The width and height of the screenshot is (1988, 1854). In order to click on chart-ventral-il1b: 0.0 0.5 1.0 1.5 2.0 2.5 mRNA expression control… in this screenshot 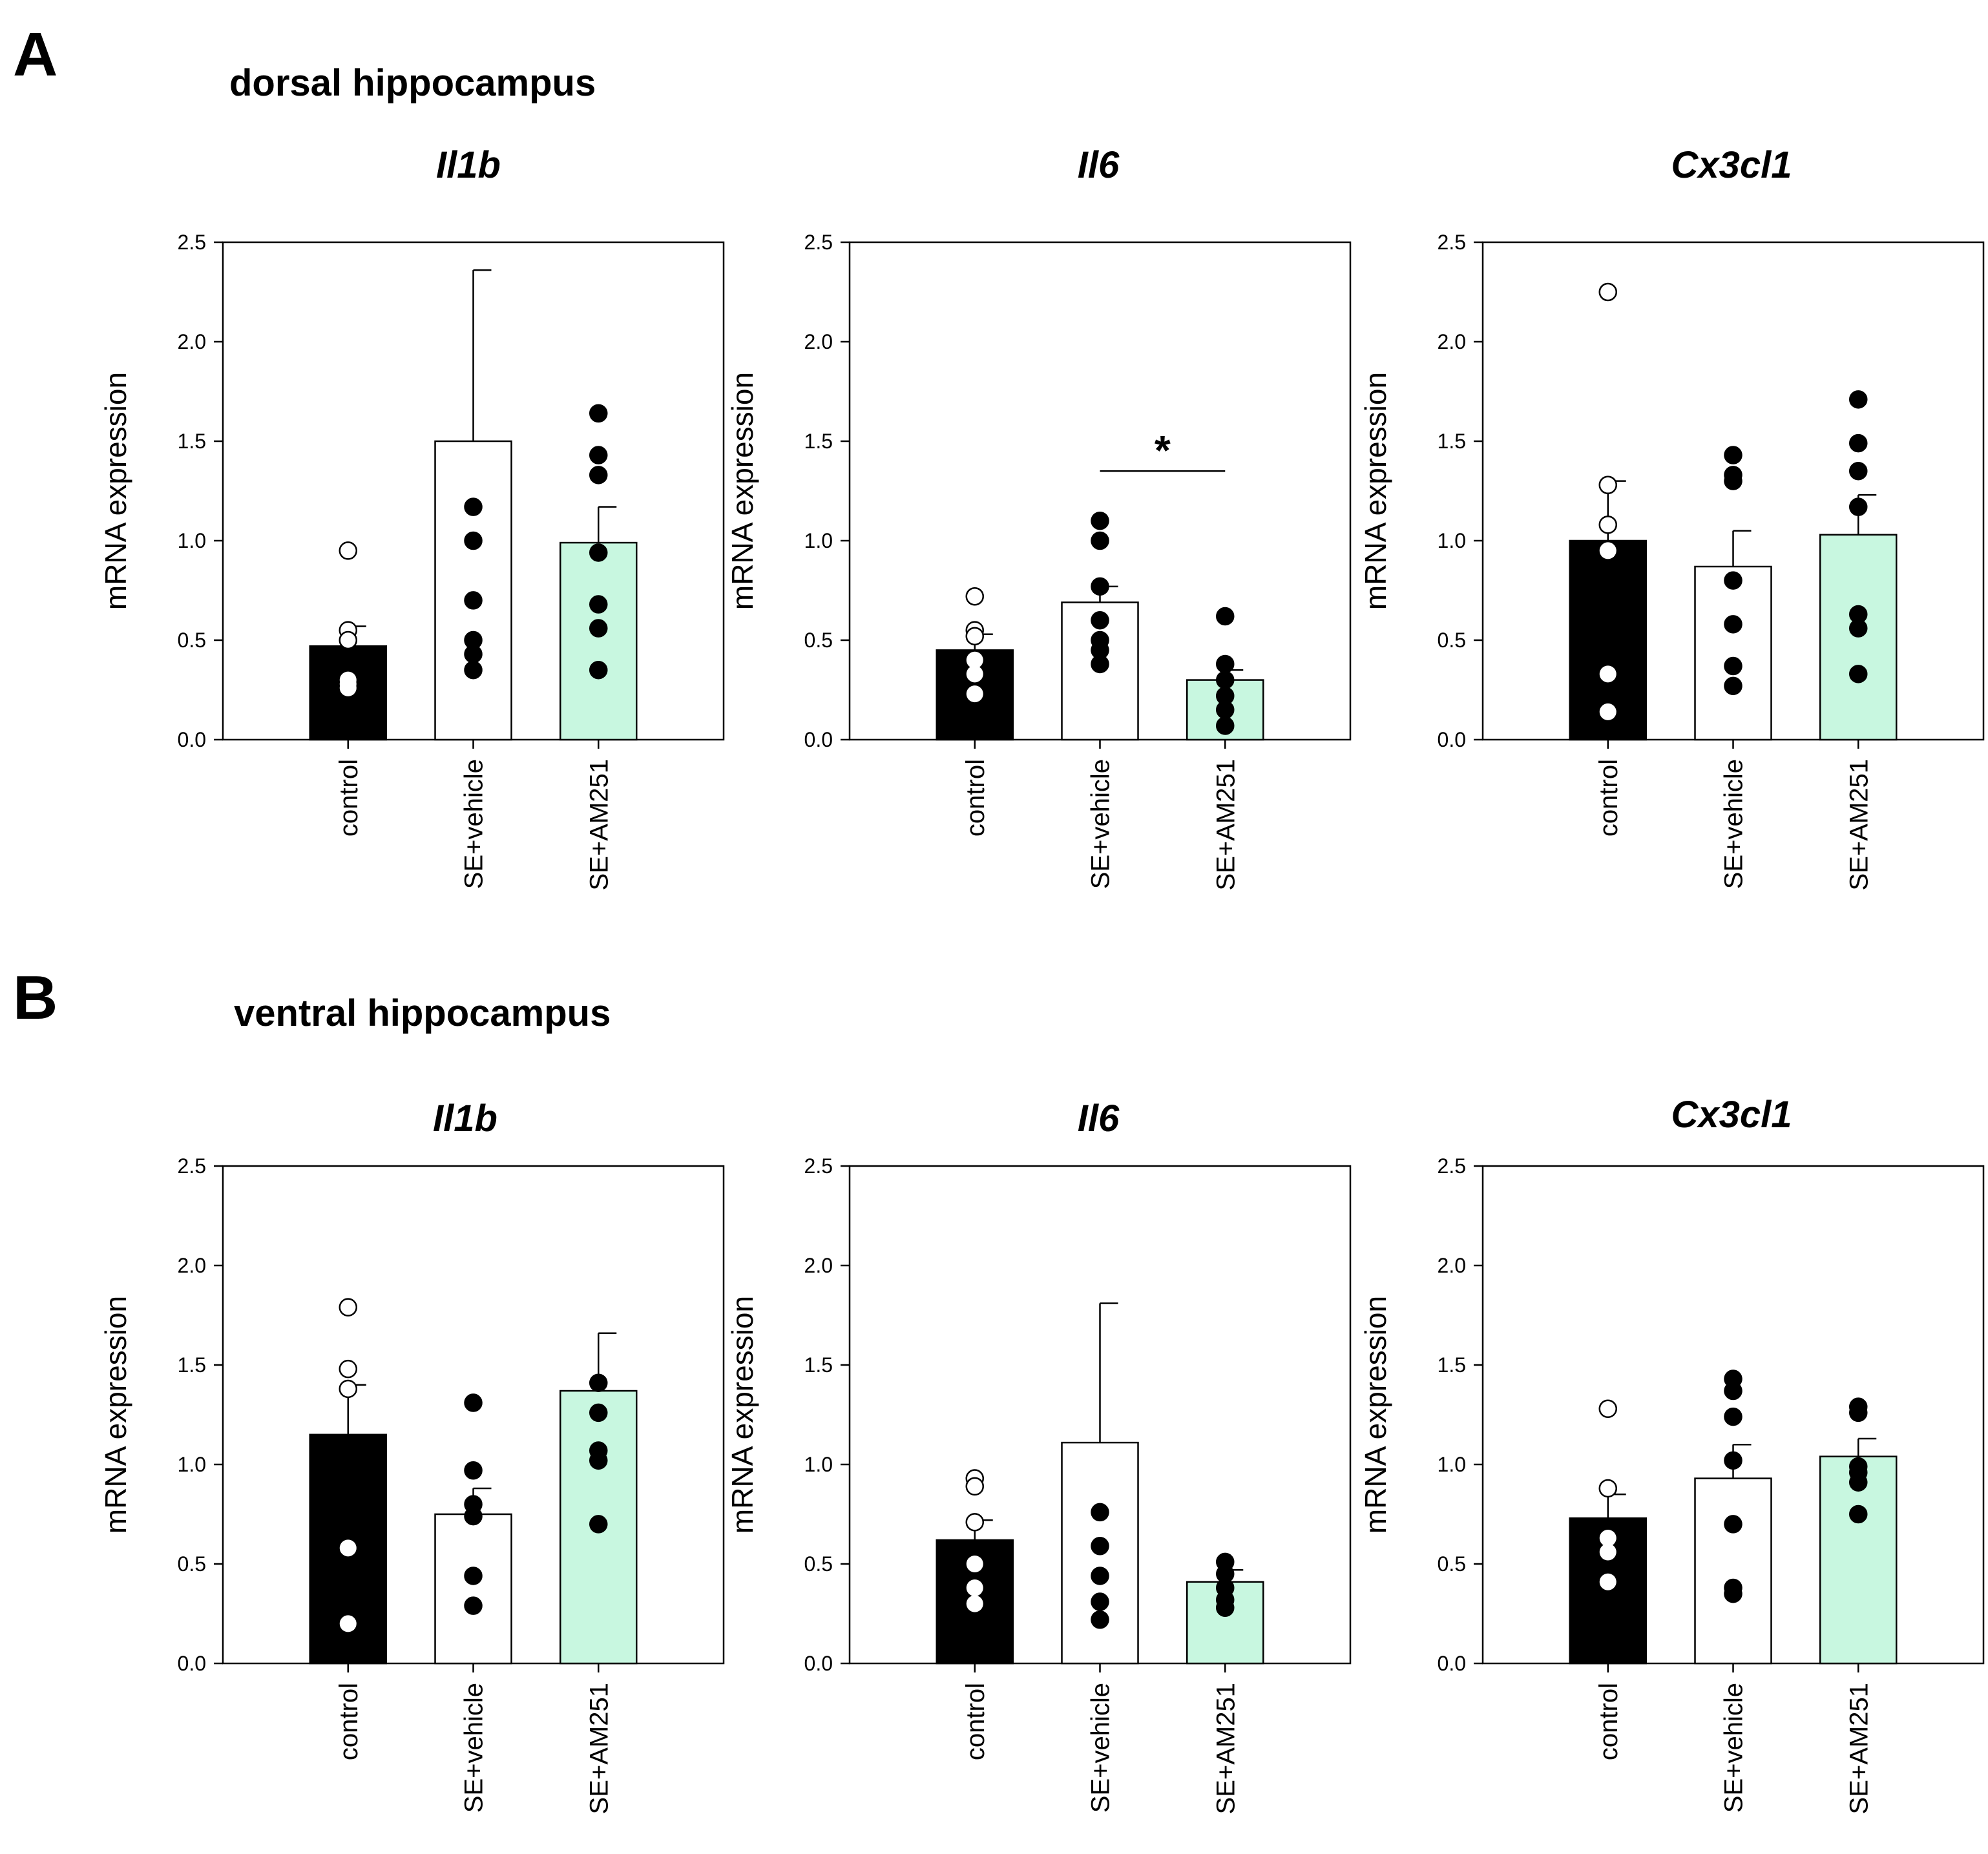, I will do `click(412, 1484)`.